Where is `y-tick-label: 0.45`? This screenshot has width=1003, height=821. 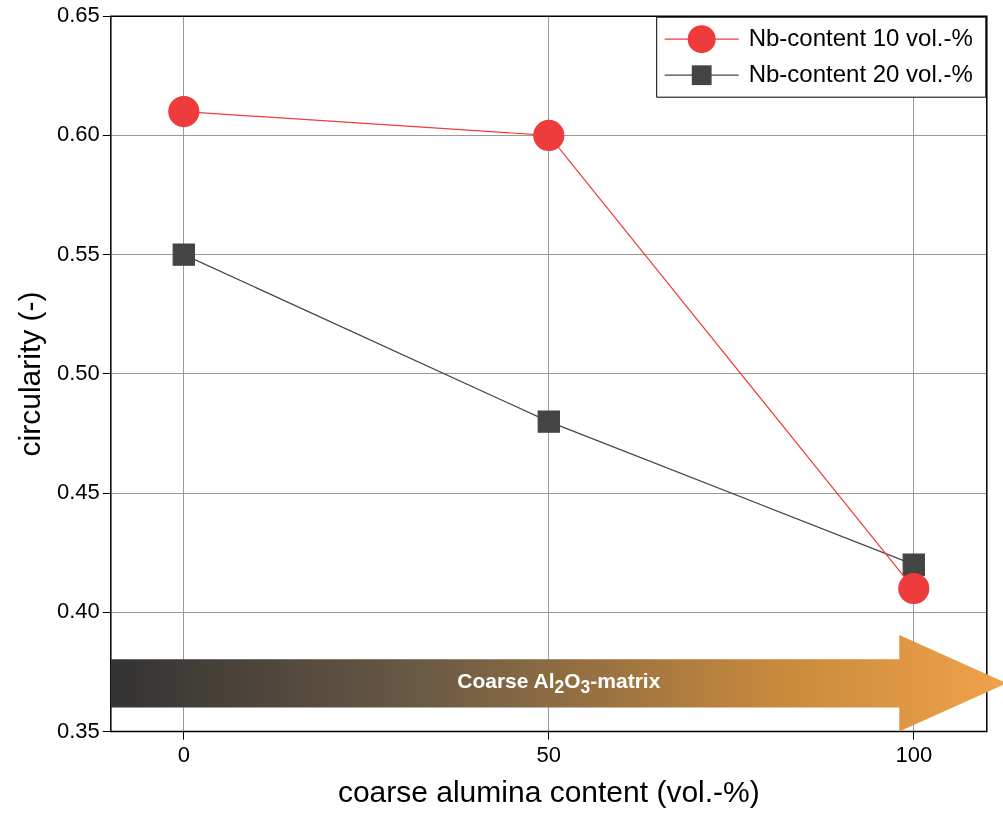
y-tick-label: 0.45 is located at coordinates (78, 492).